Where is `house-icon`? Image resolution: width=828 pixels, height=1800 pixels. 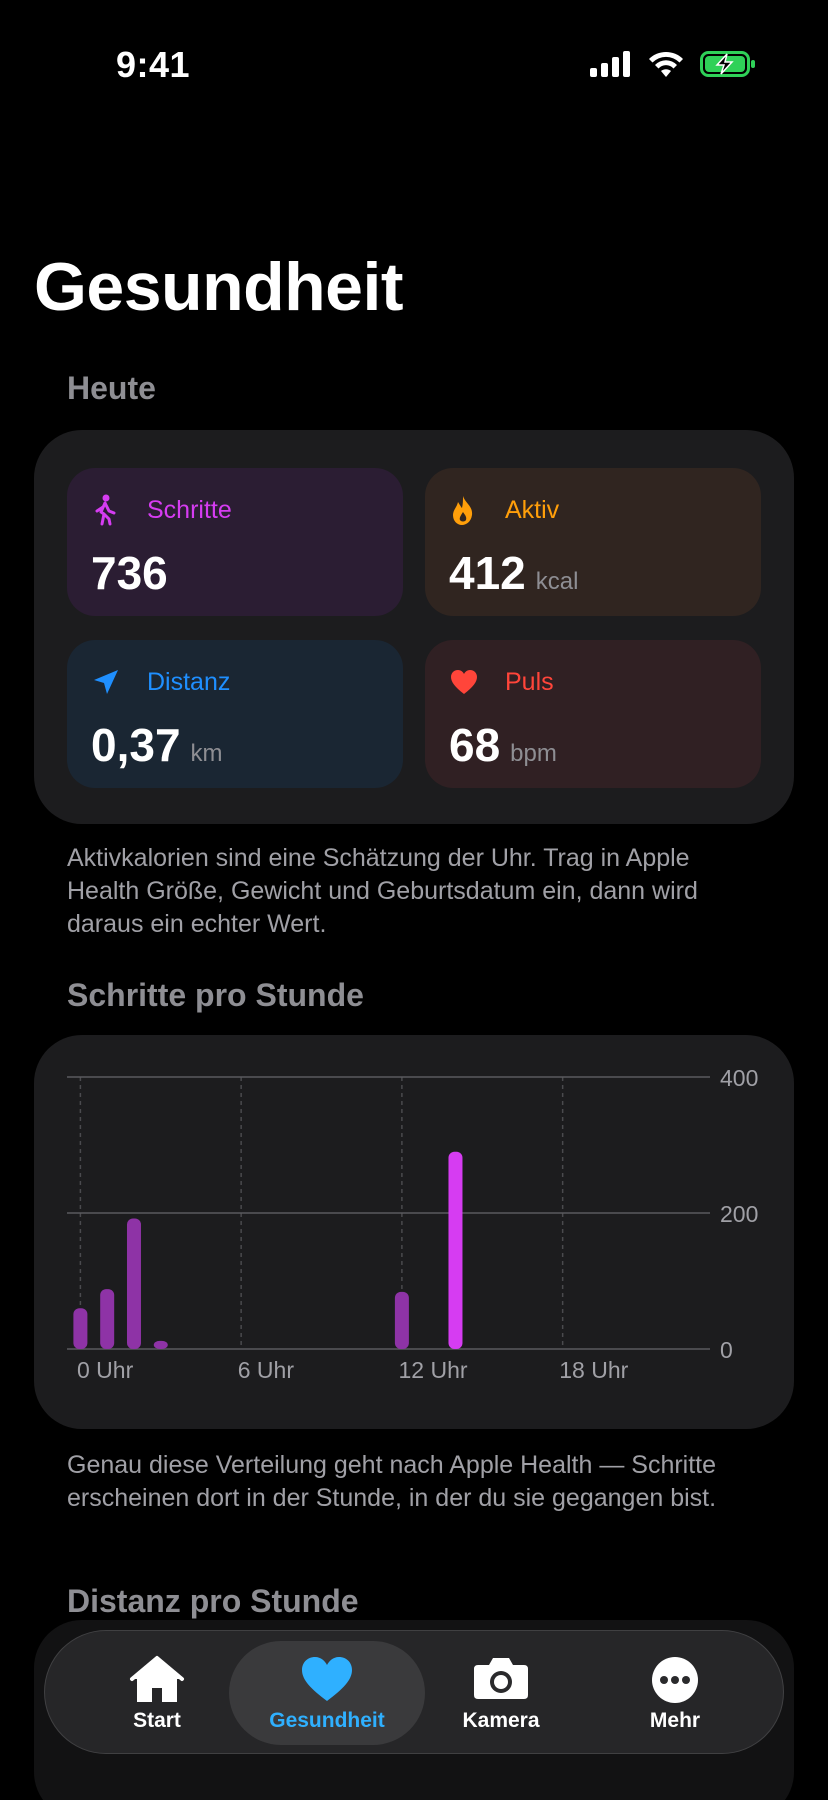
house-icon is located at coordinates (157, 1679).